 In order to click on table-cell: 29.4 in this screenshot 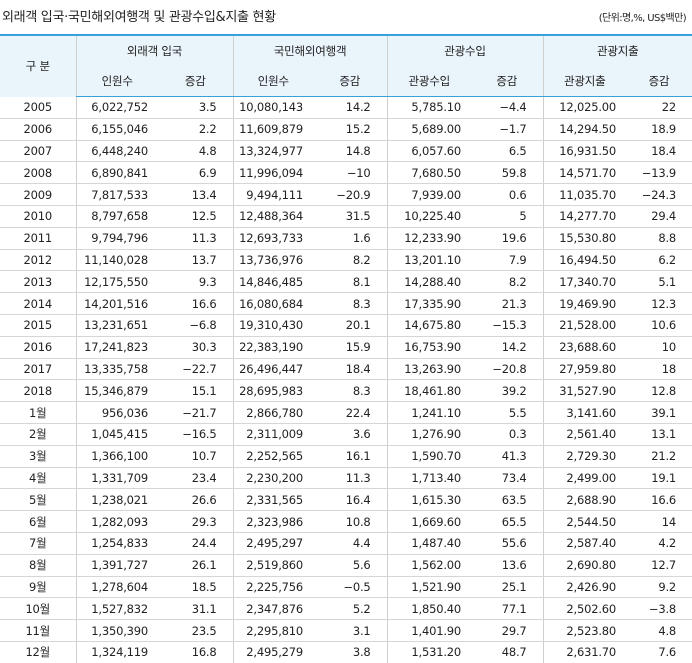, I will do `click(659, 216)`.